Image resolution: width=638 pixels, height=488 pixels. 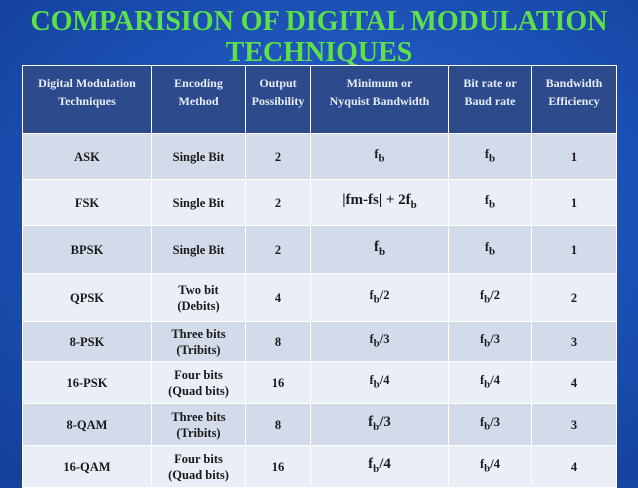 What do you see at coordinates (379, 99) in the screenshot?
I see `header-bandwidth: Minimum or Nyquist Bandwidth` at bounding box center [379, 99].